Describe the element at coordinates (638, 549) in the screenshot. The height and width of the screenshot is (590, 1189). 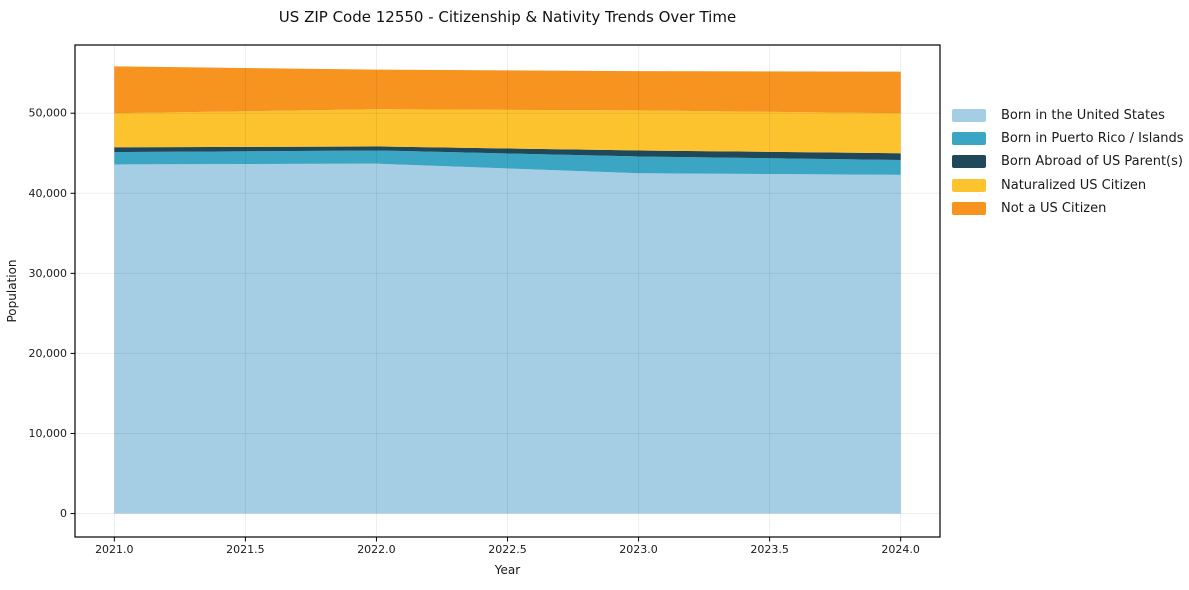
I see `x-tick-label: 2023.0` at that location.